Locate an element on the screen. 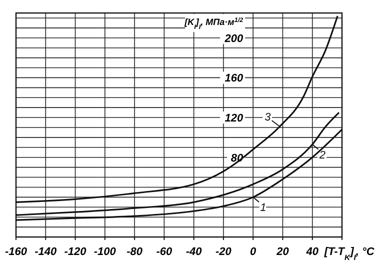 This screenshot has width=377, height=263. x-tick-label: 0 is located at coordinates (254, 252).